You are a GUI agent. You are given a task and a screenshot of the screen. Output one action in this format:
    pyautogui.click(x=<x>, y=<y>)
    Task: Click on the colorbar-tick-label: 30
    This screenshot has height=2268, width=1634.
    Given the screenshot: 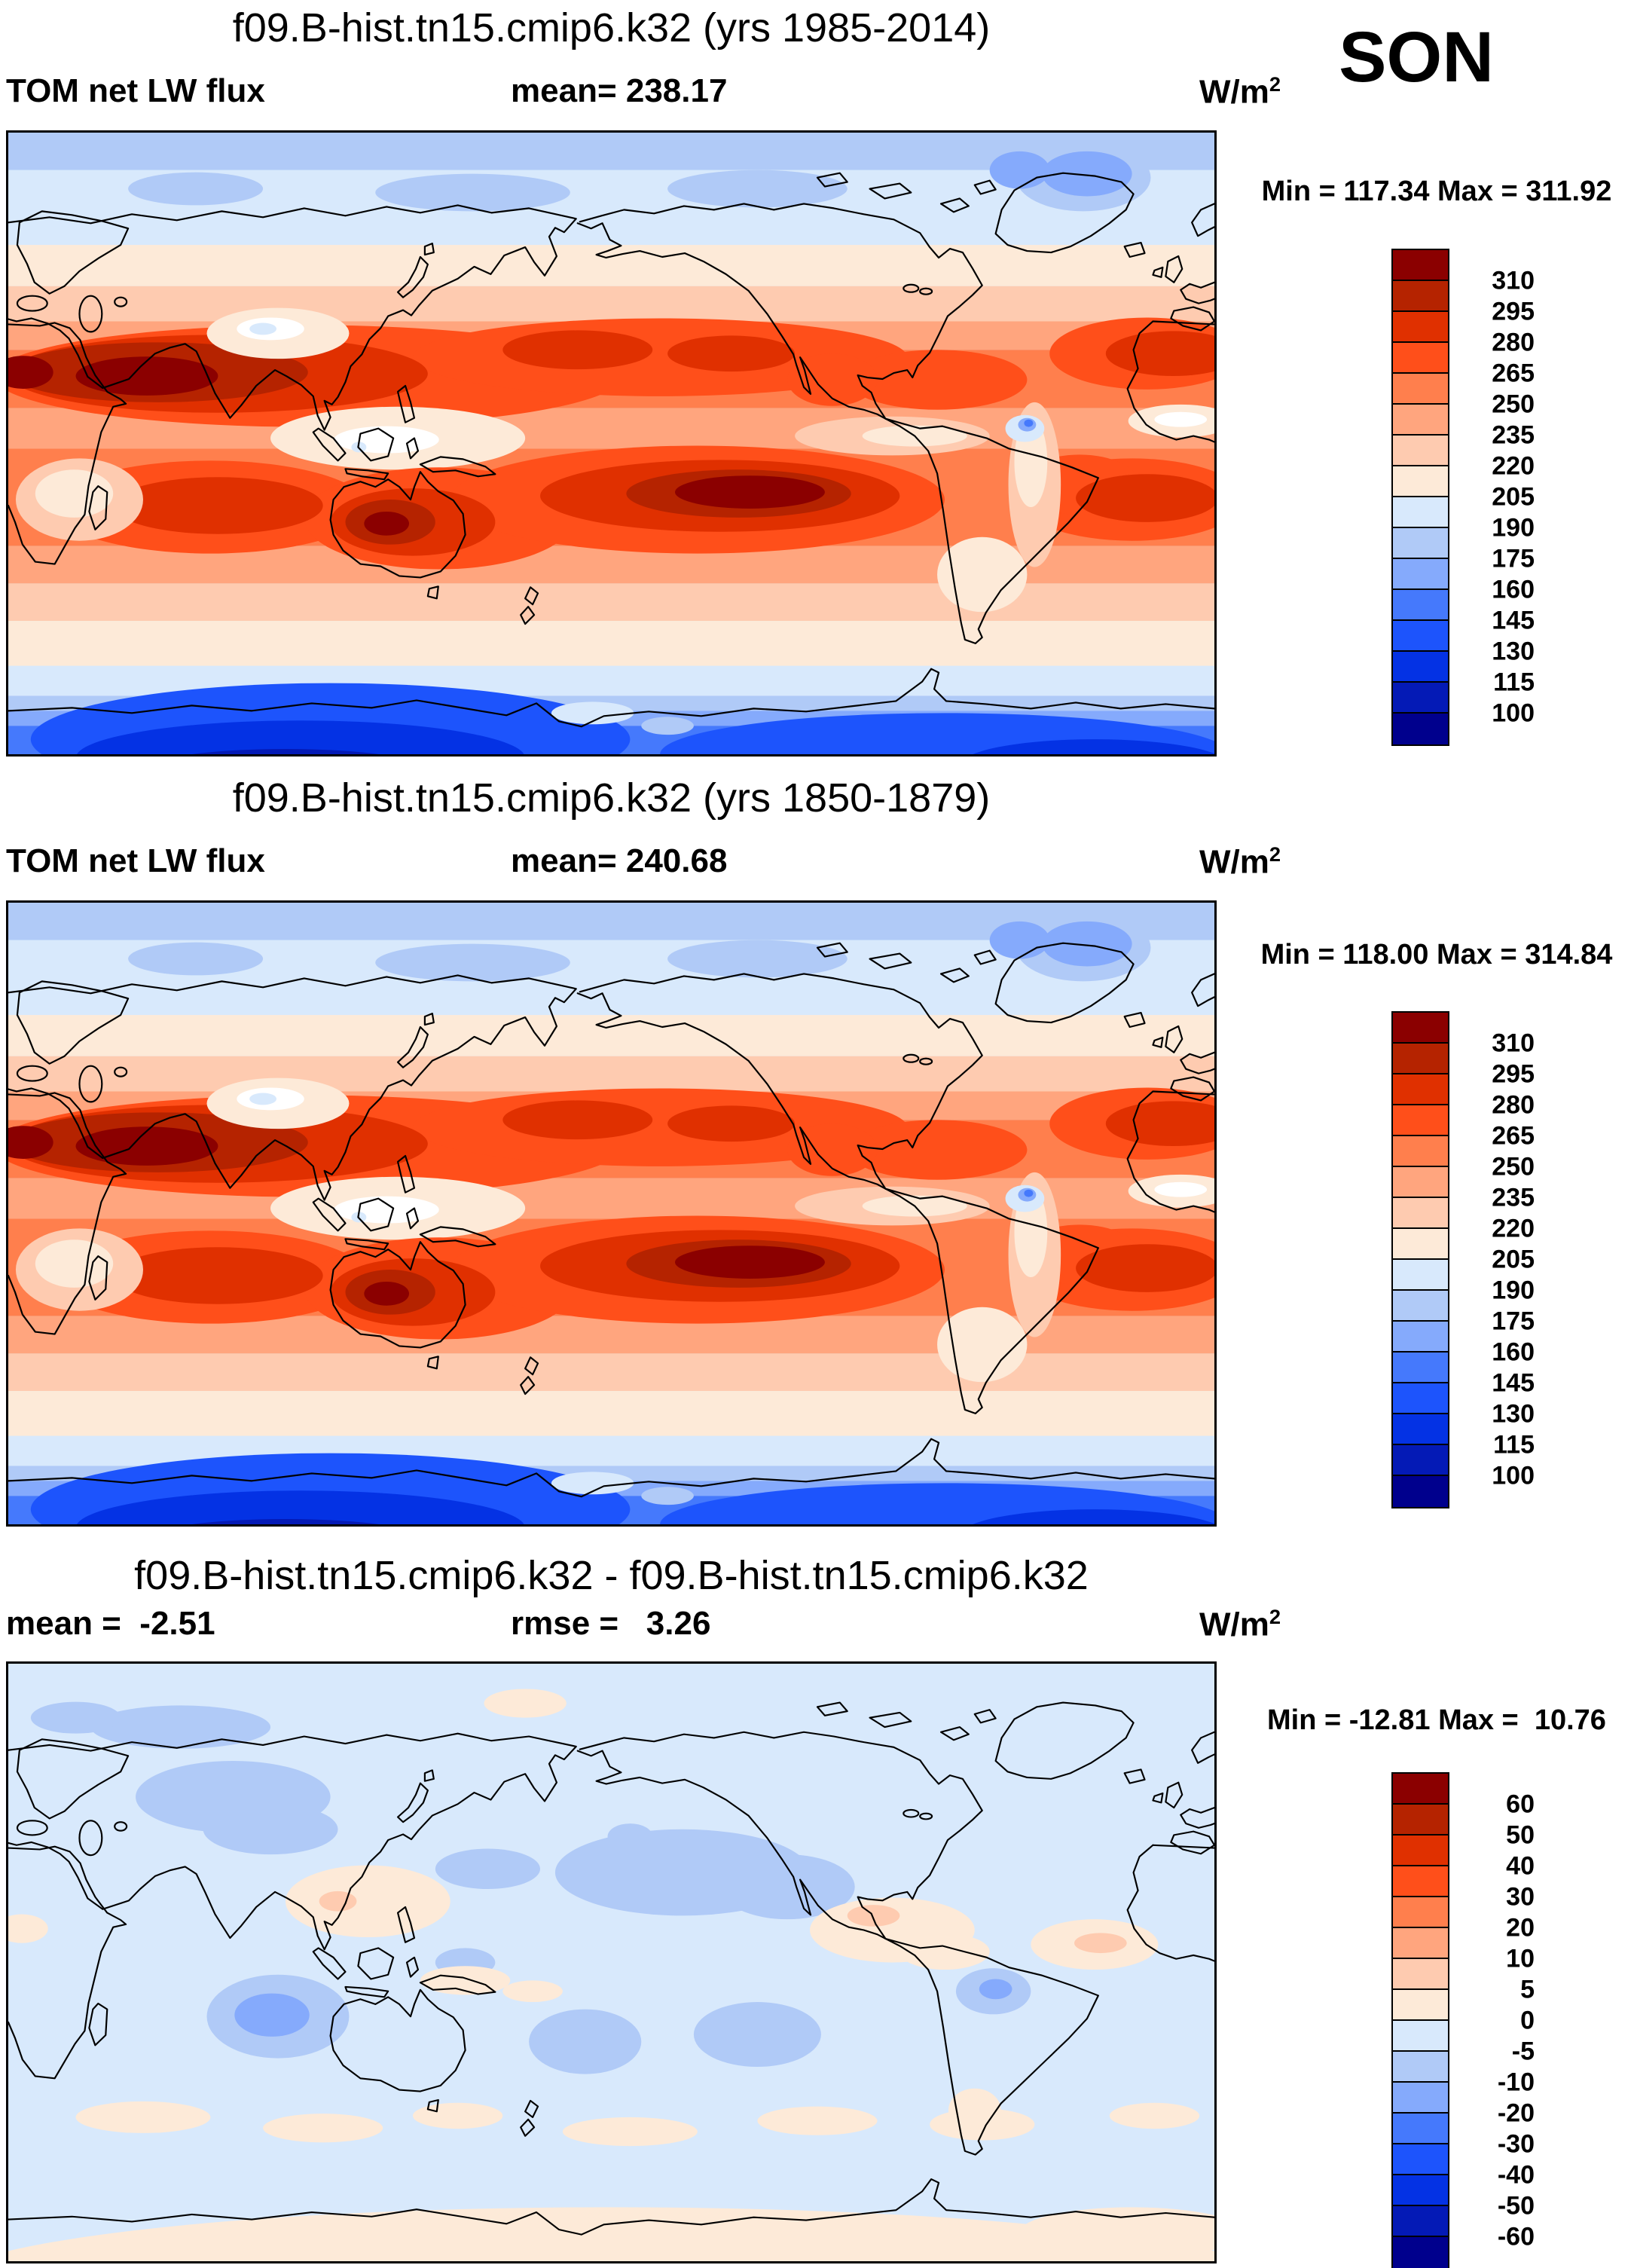 What is the action you would take?
    pyautogui.click(x=1520, y=1897)
    